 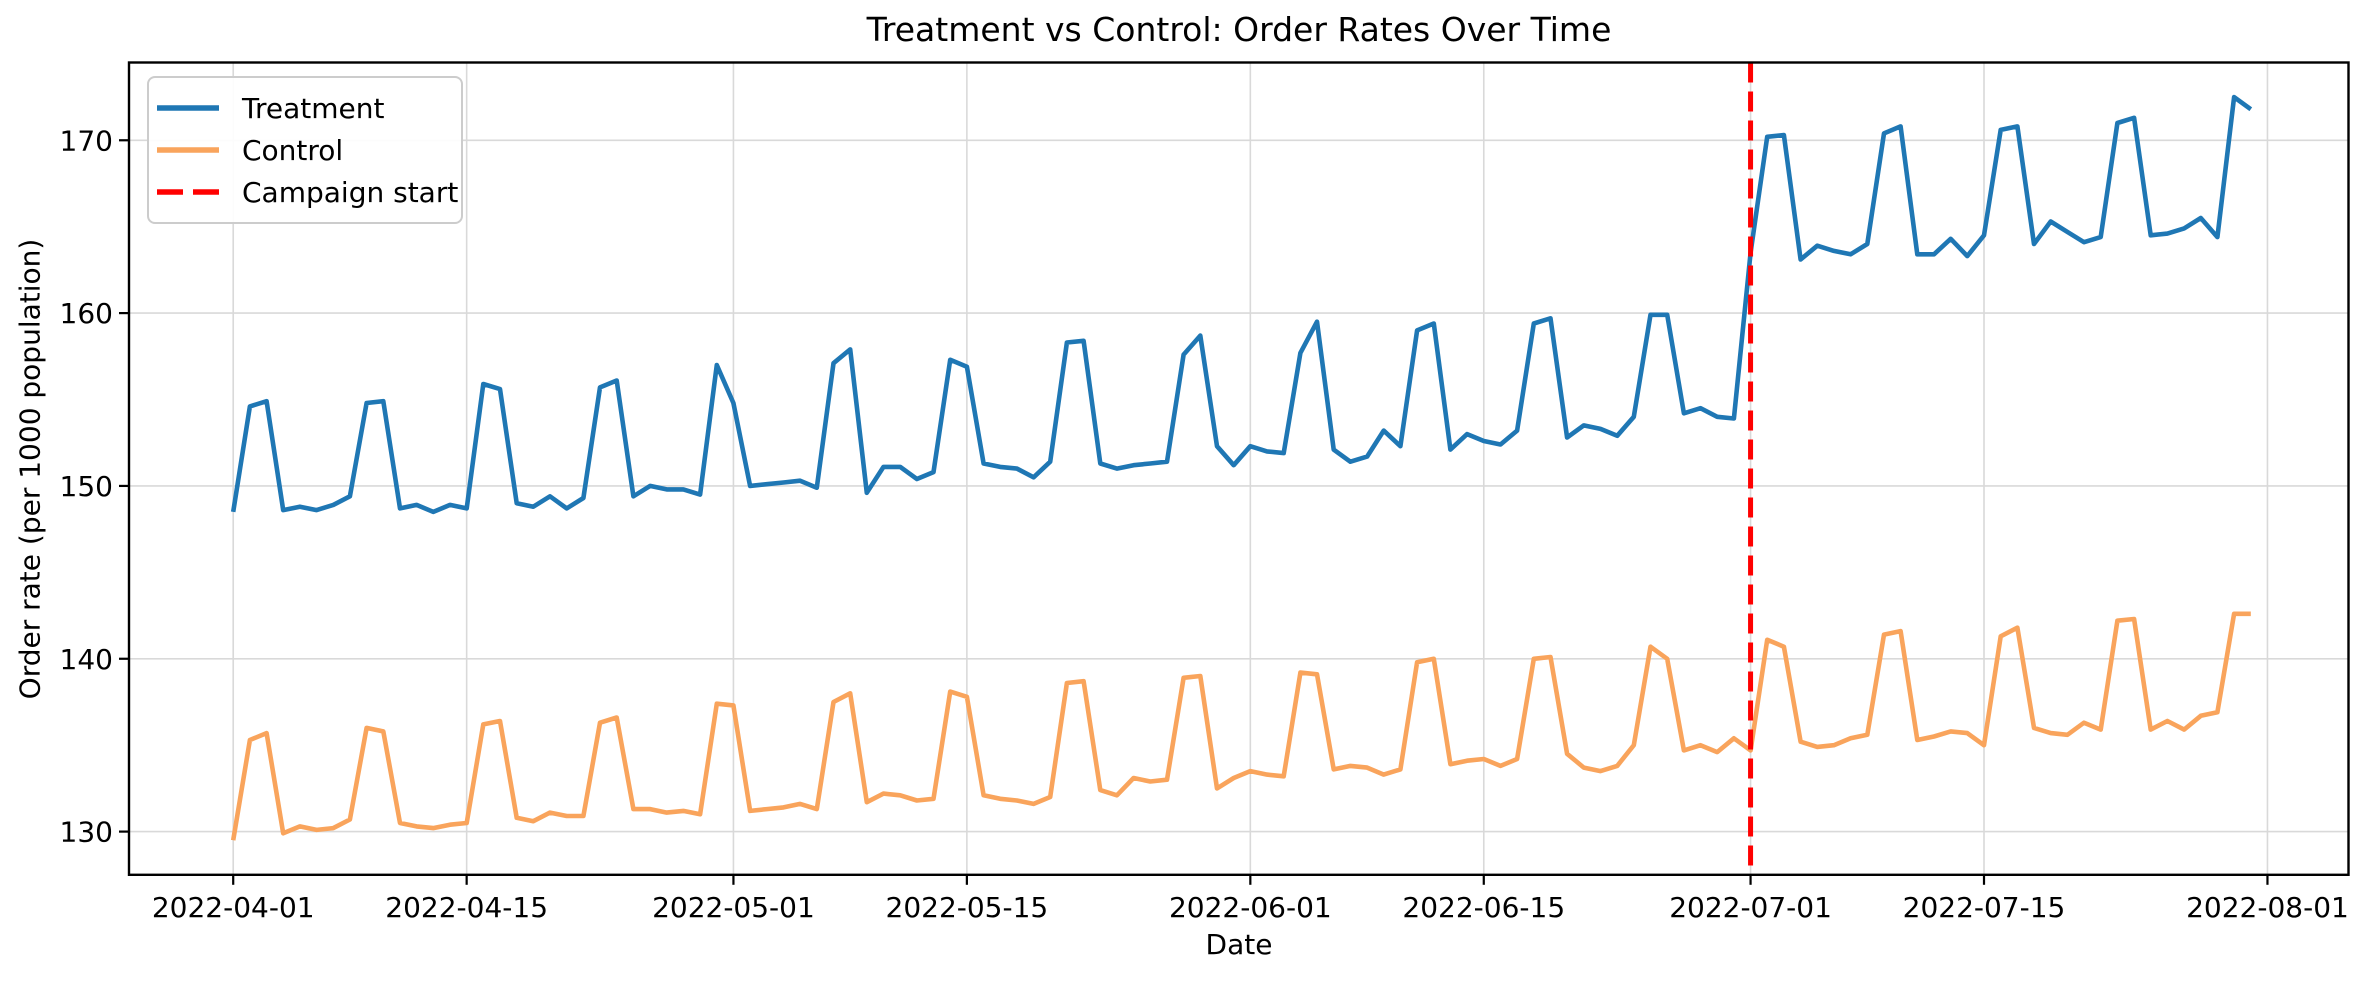 I want to click on x-tick-label: 2022-08-01, so click(x=2267, y=907).